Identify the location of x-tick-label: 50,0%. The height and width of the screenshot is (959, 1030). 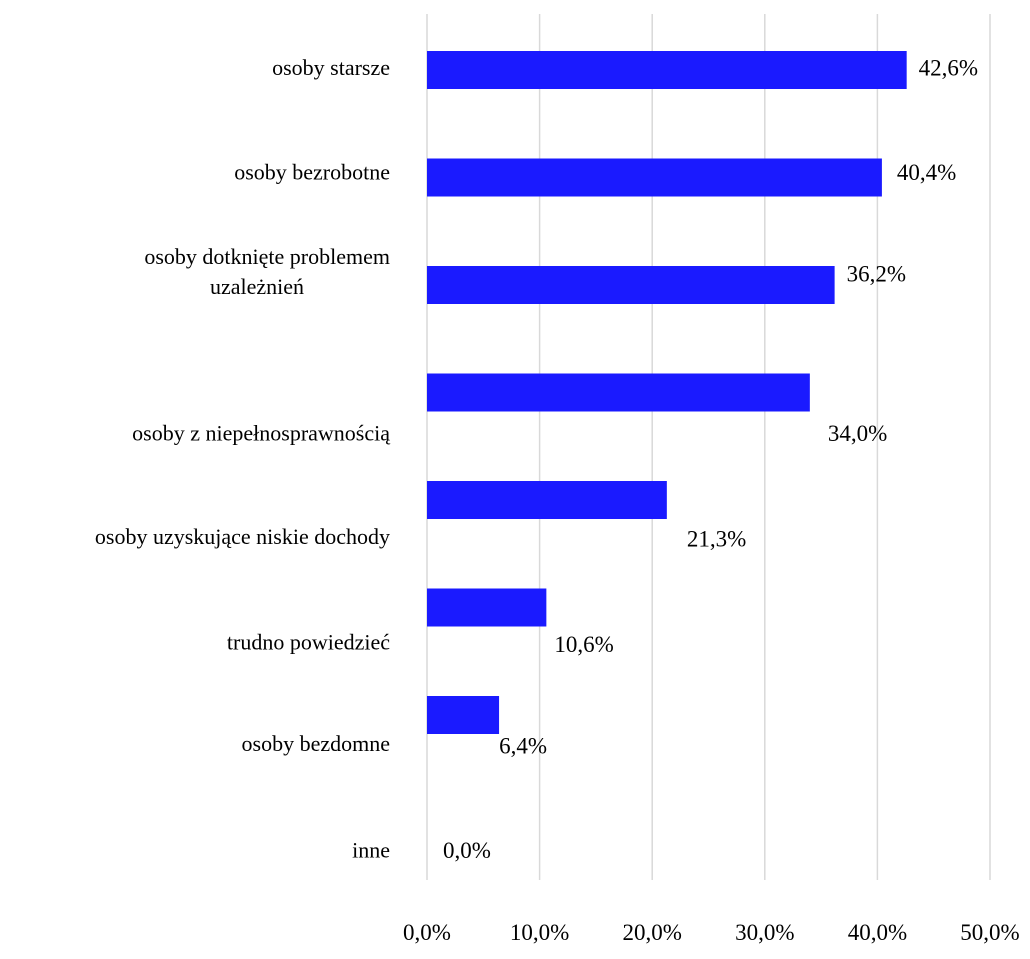
(989, 932).